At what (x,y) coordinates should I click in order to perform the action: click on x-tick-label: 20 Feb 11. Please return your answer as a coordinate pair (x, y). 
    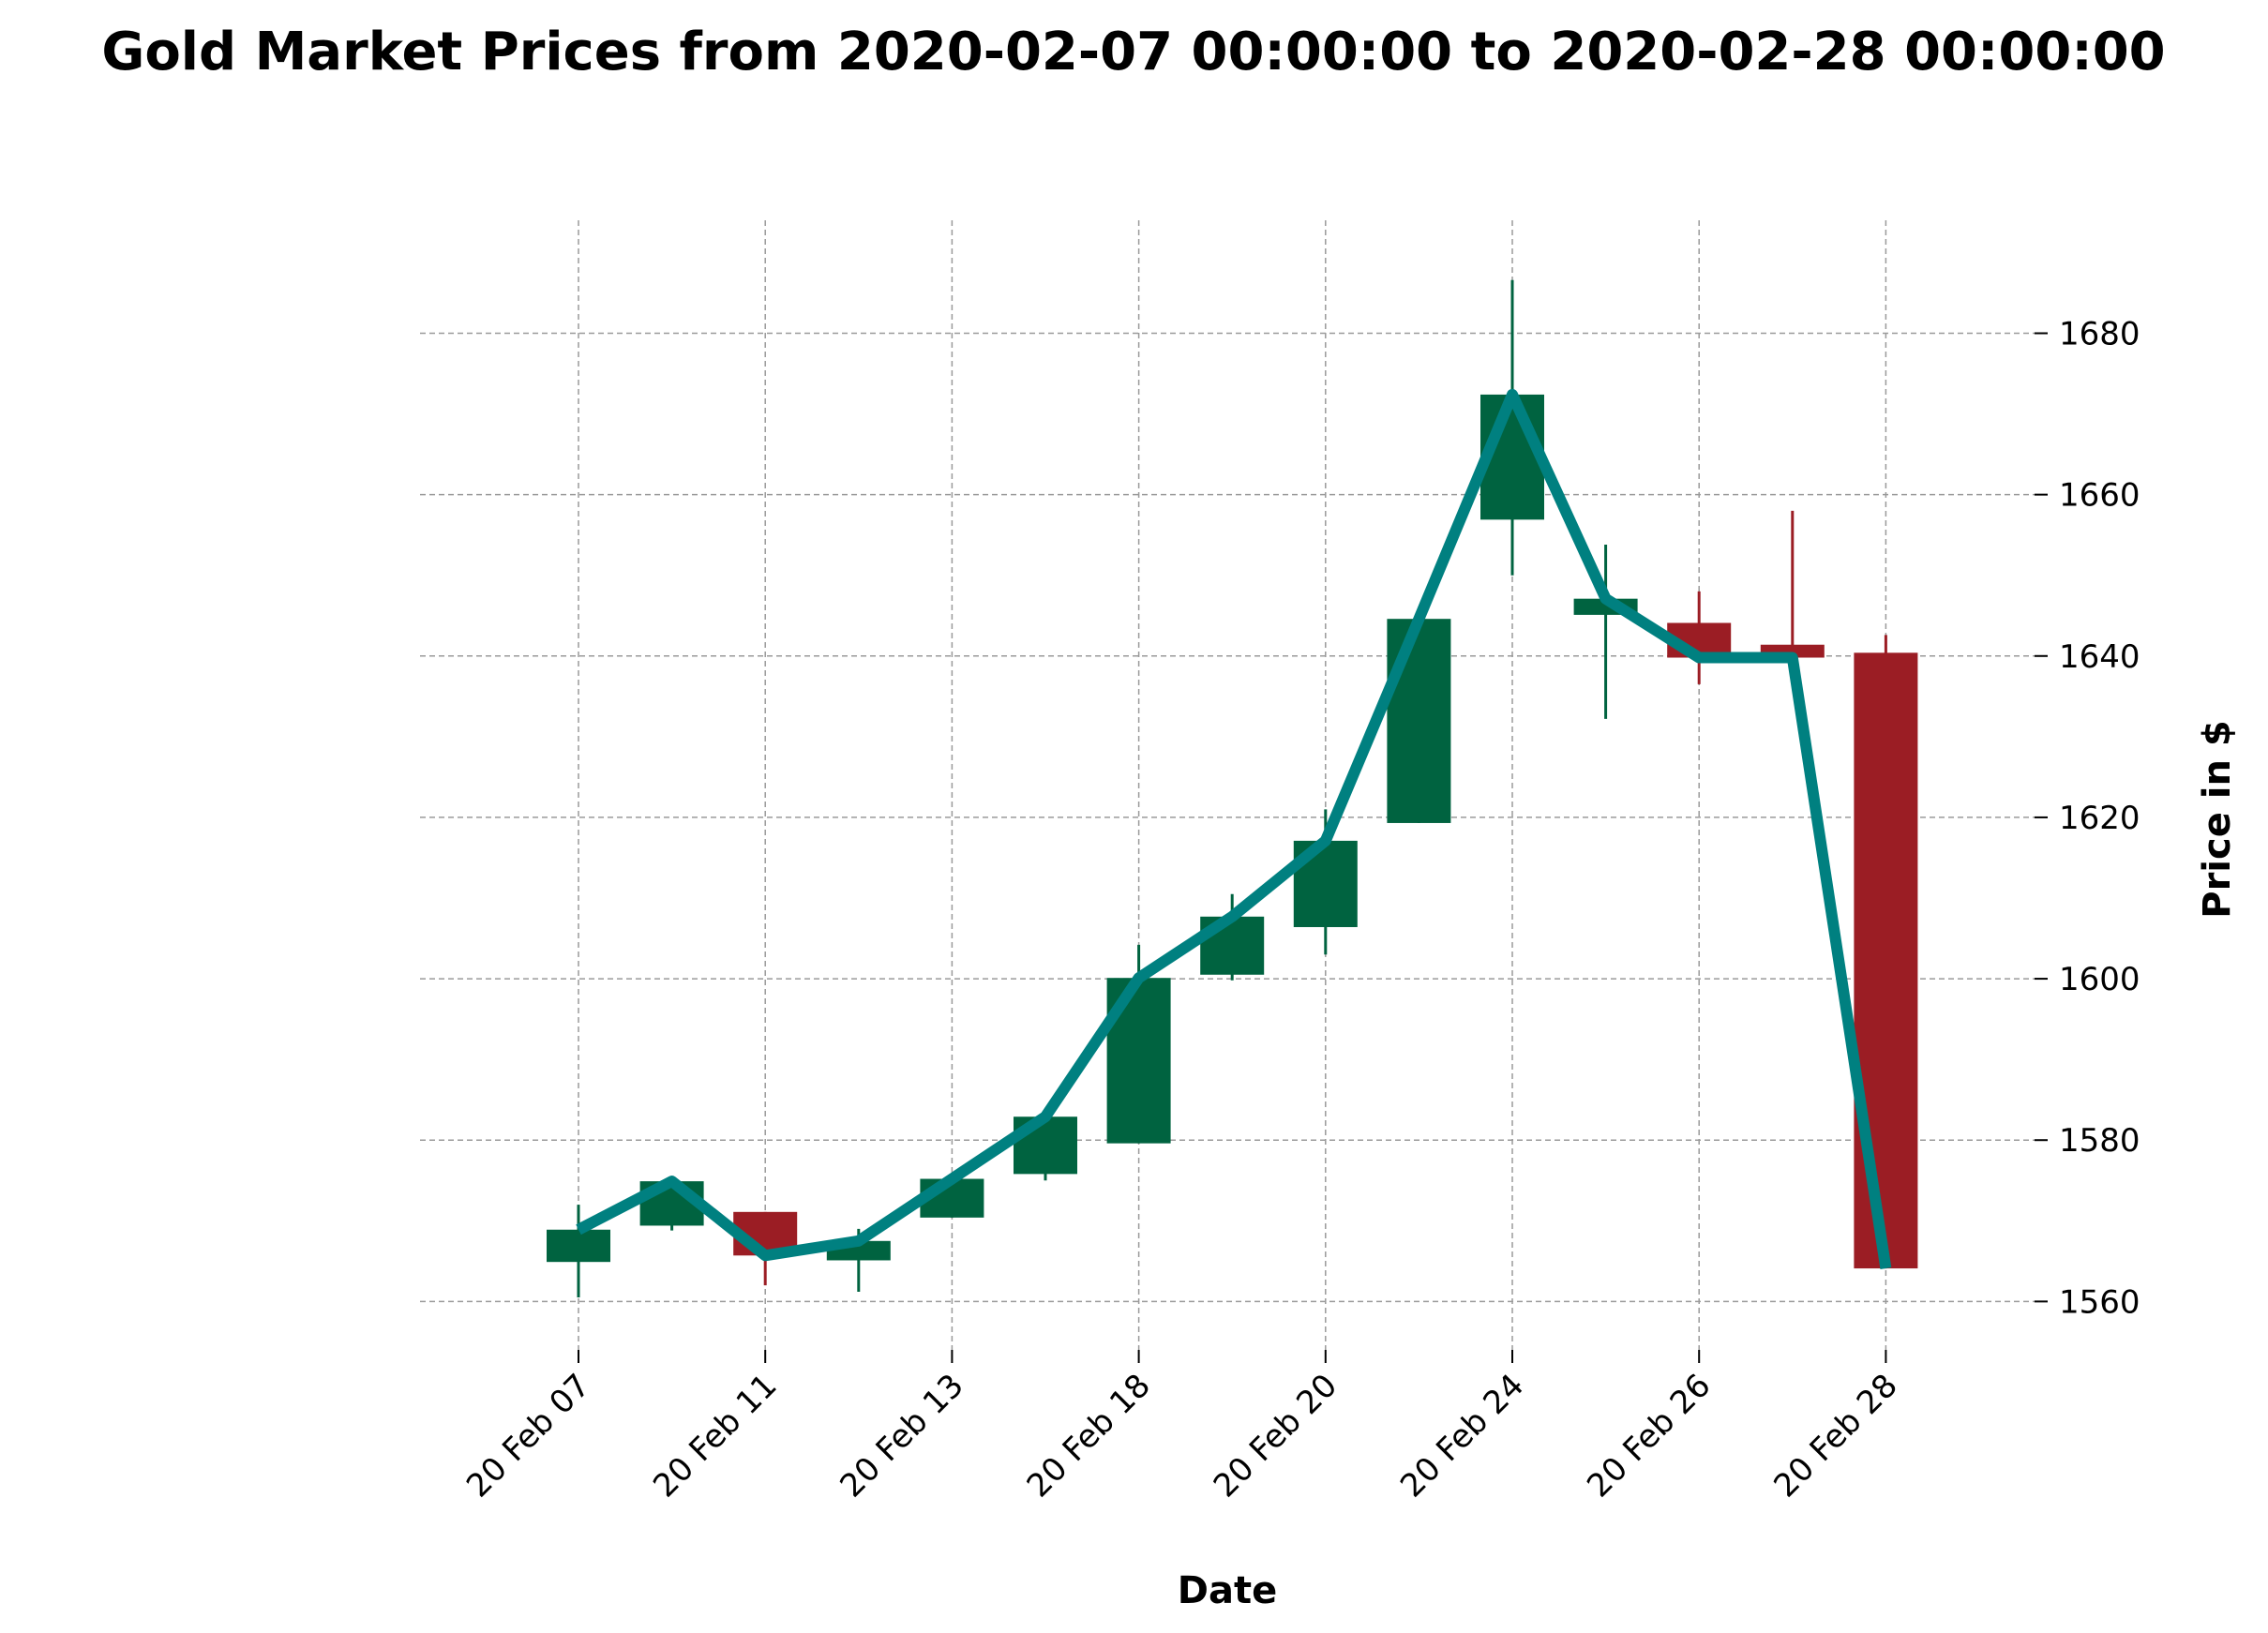
    Looking at the image, I should click on (715, 1436).